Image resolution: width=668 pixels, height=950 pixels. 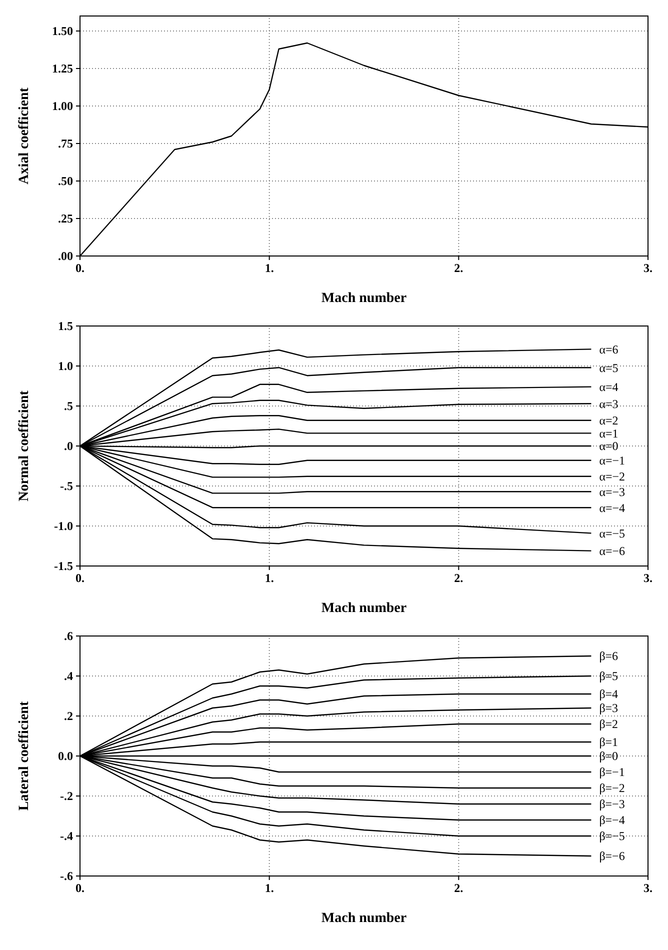 What do you see at coordinates (608, 403) in the screenshot?
I see `series-label: α=3` at bounding box center [608, 403].